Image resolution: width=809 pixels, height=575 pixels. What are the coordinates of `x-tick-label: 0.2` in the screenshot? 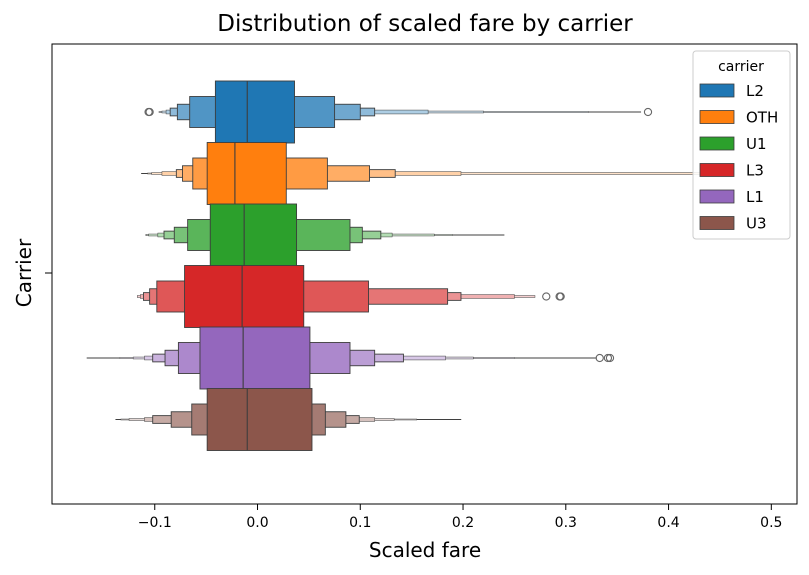 It's located at (463, 523).